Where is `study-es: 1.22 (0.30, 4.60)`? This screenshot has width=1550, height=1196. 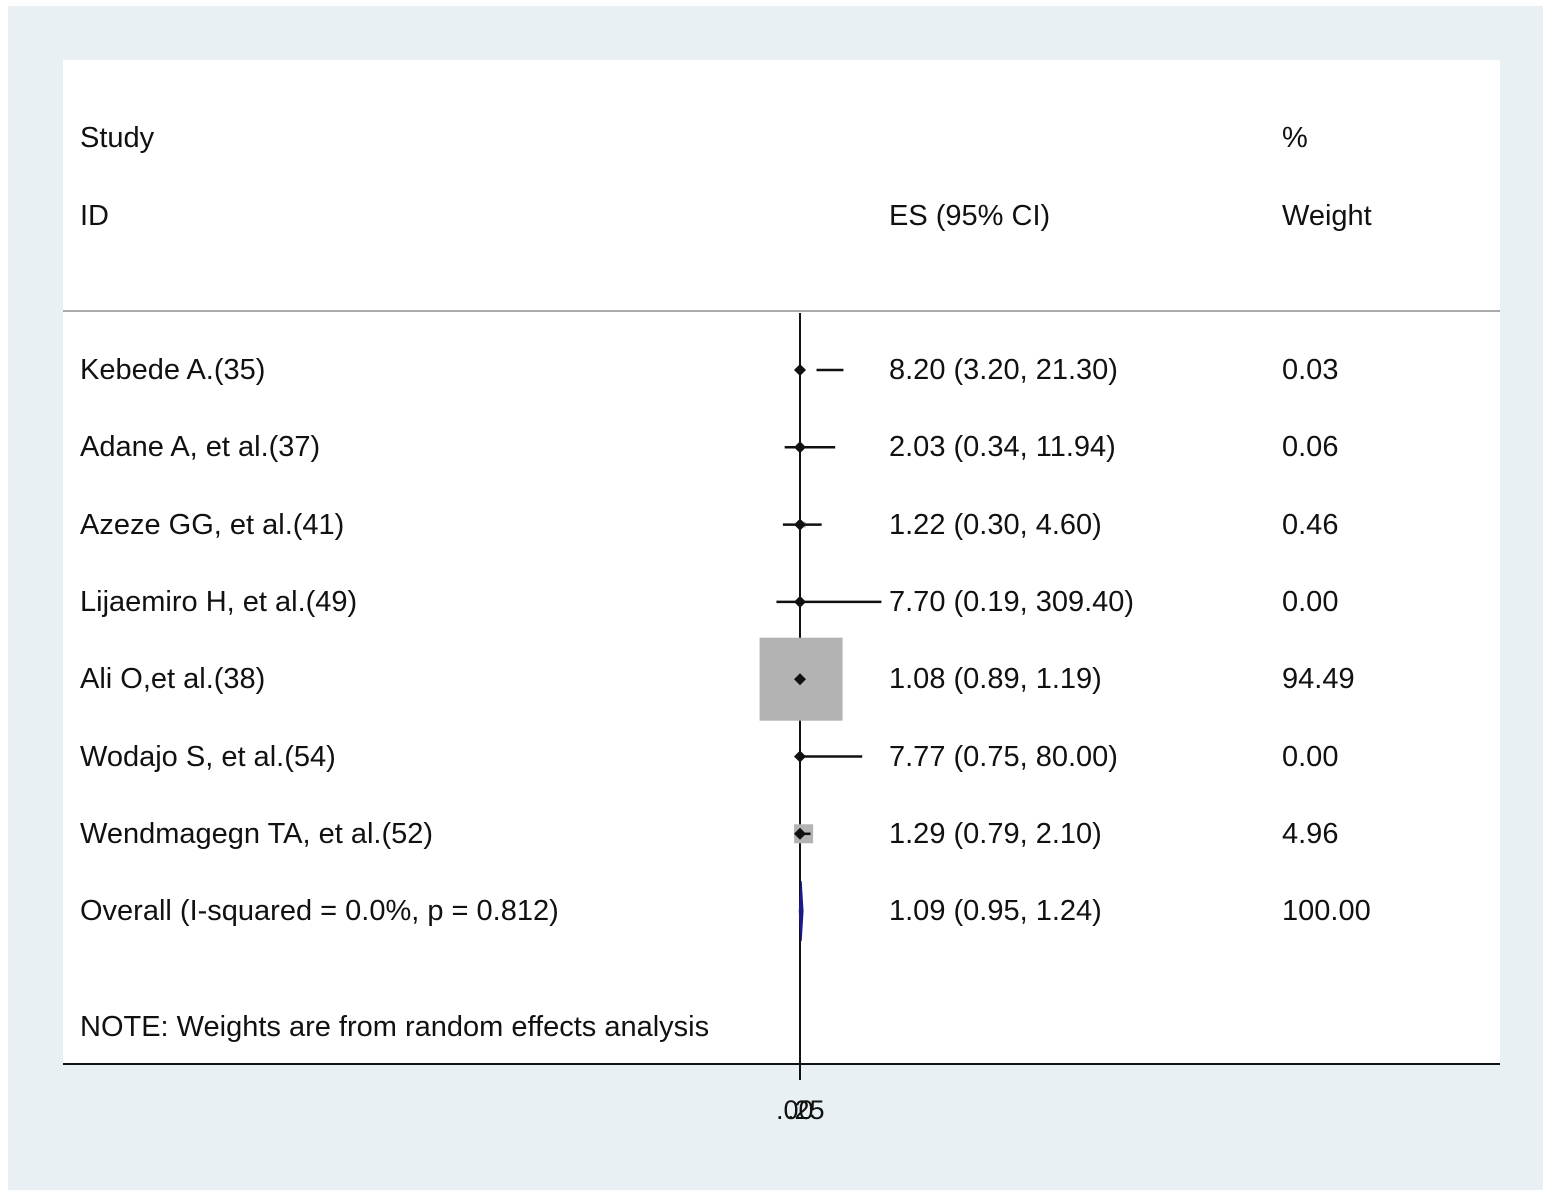
study-es: 1.22 (0.30, 4.60) is located at coordinates (995, 524).